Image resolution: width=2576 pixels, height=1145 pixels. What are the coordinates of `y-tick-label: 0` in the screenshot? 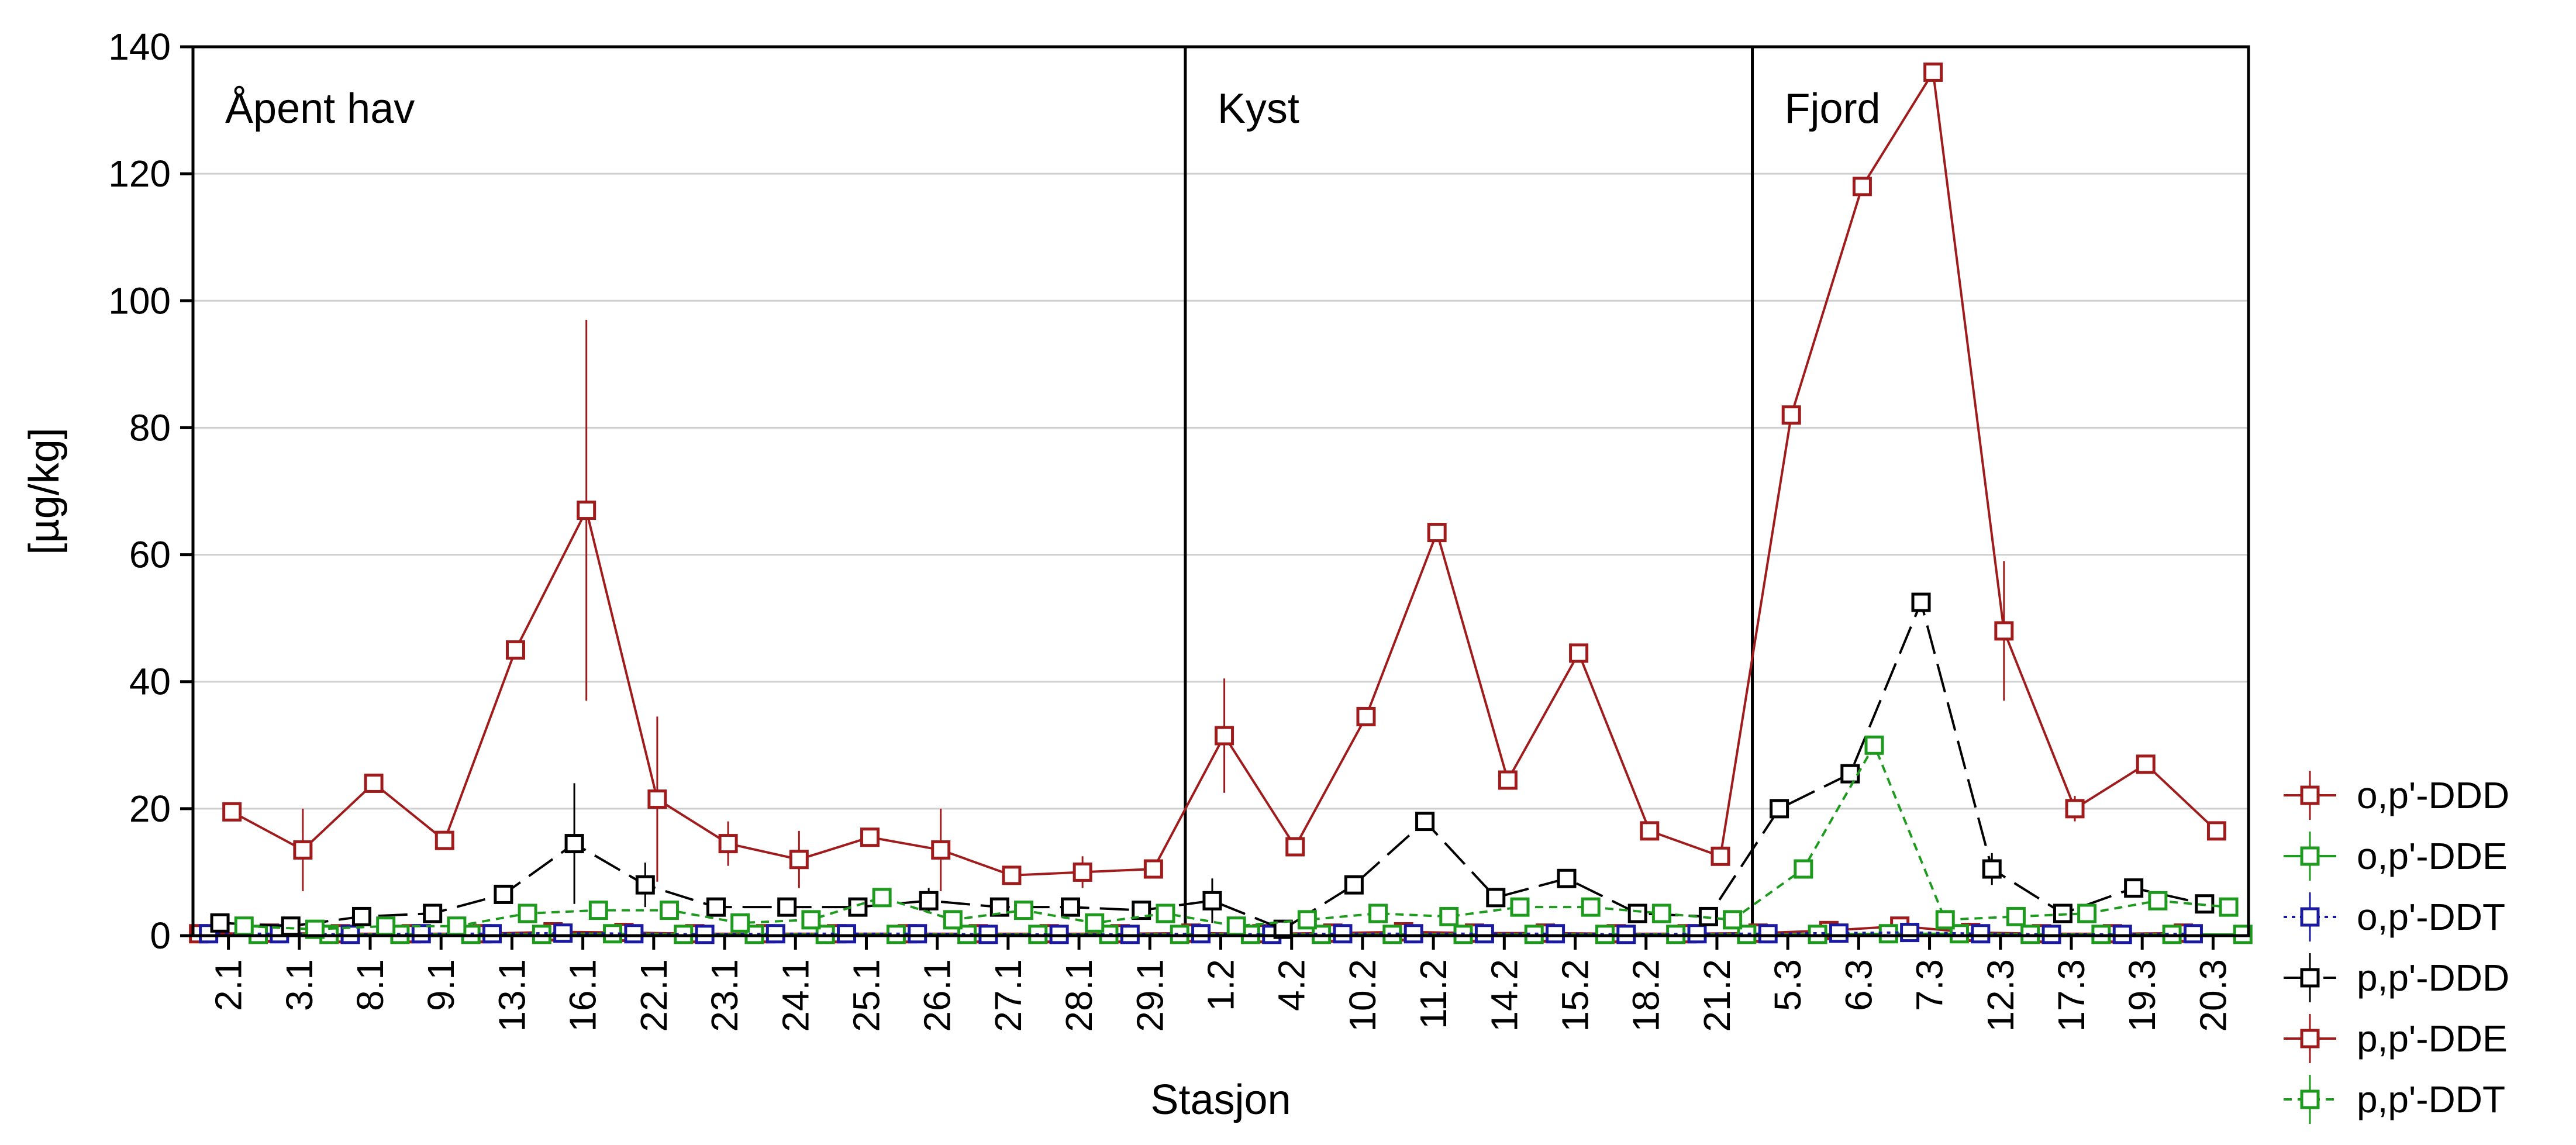 It's located at (160, 936).